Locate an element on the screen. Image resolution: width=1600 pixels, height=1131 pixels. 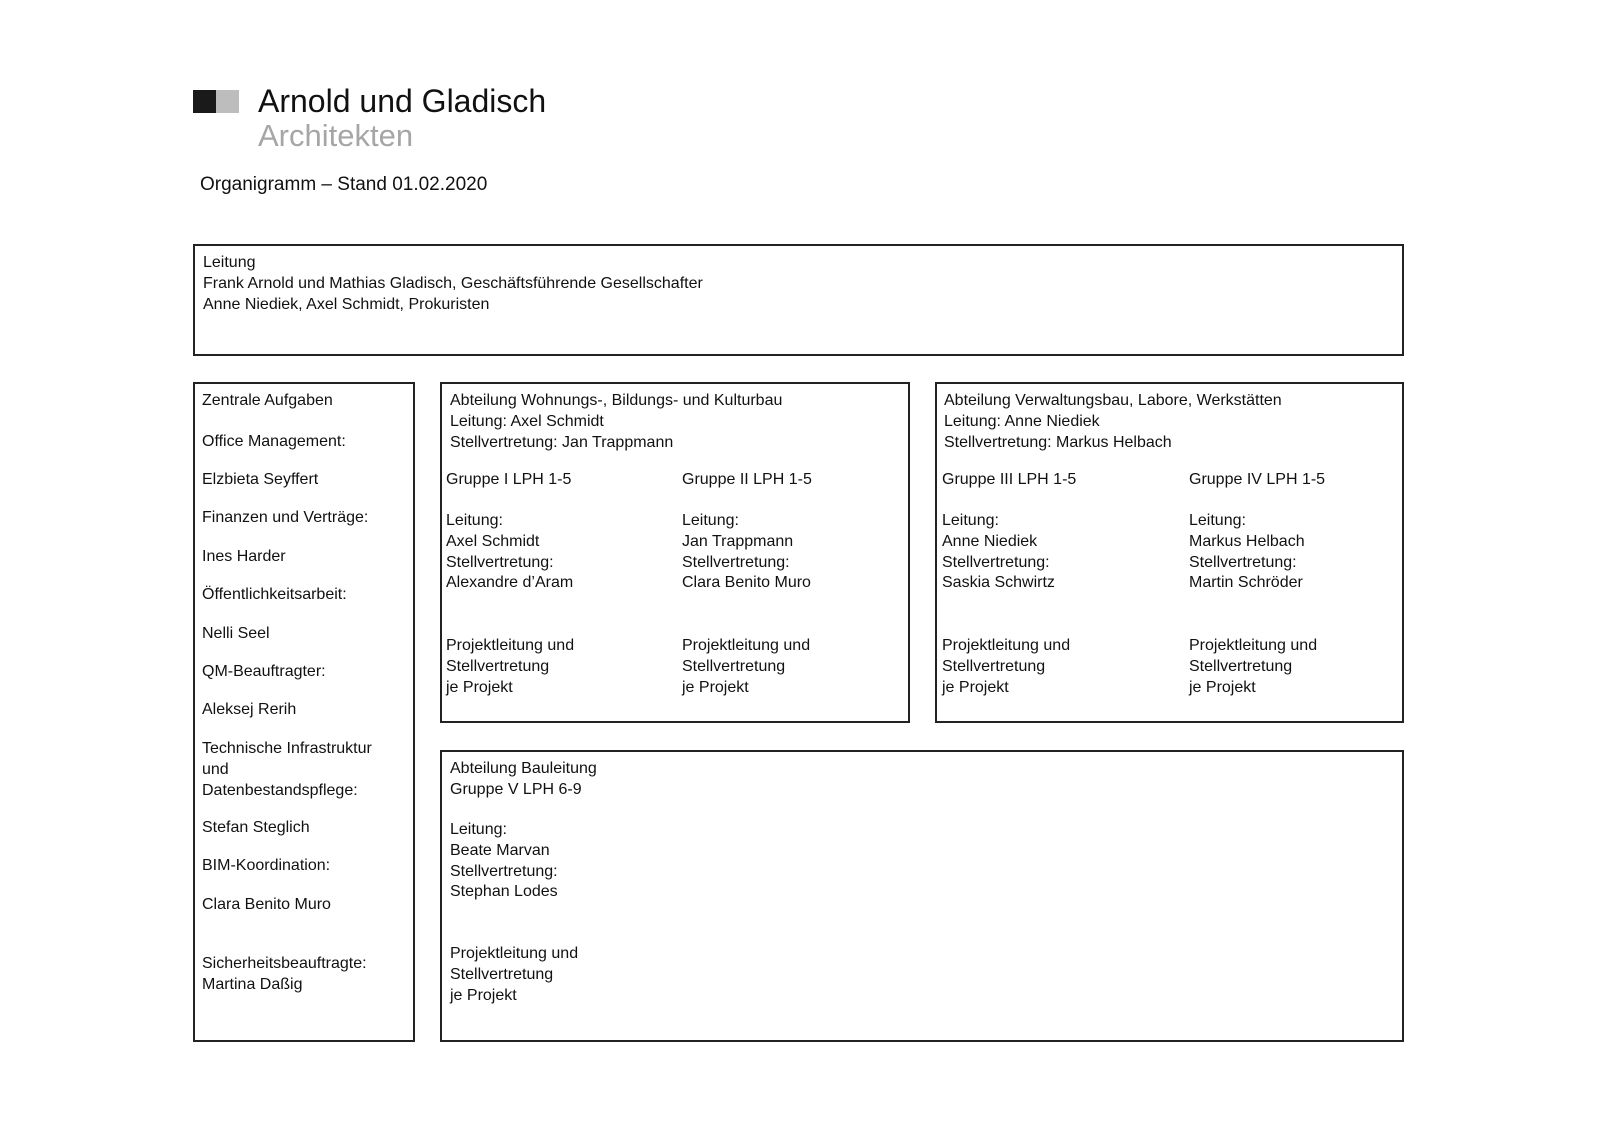
person: Martina Daßig is located at coordinates (252, 984).